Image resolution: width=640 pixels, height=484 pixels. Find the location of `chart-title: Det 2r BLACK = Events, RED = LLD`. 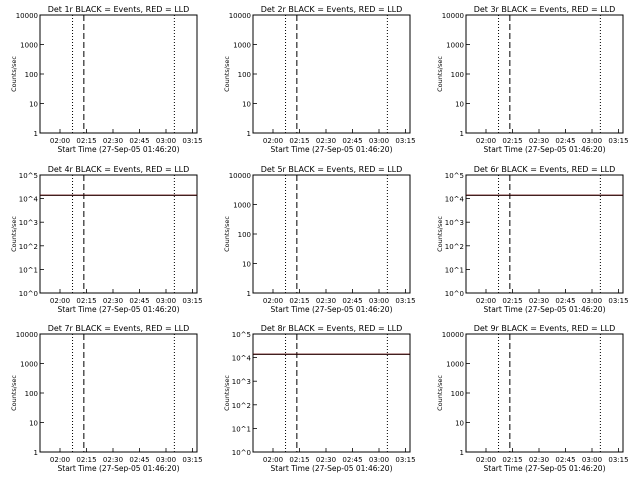

chart-title: Det 2r BLACK = Events, RED = LLD is located at coordinates (332, 9).